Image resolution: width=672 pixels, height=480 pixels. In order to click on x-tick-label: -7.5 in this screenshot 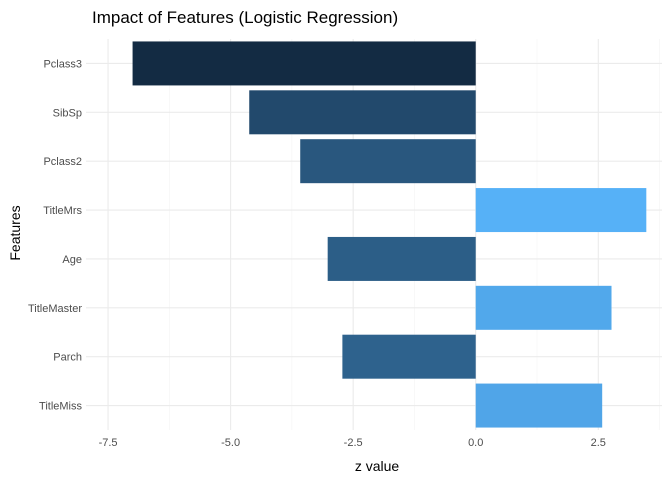, I will do `click(108, 443)`.